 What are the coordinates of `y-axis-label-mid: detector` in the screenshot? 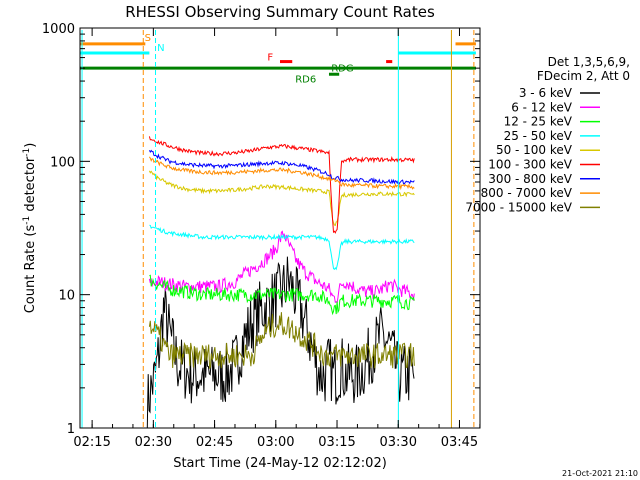 It's located at (30, 186).